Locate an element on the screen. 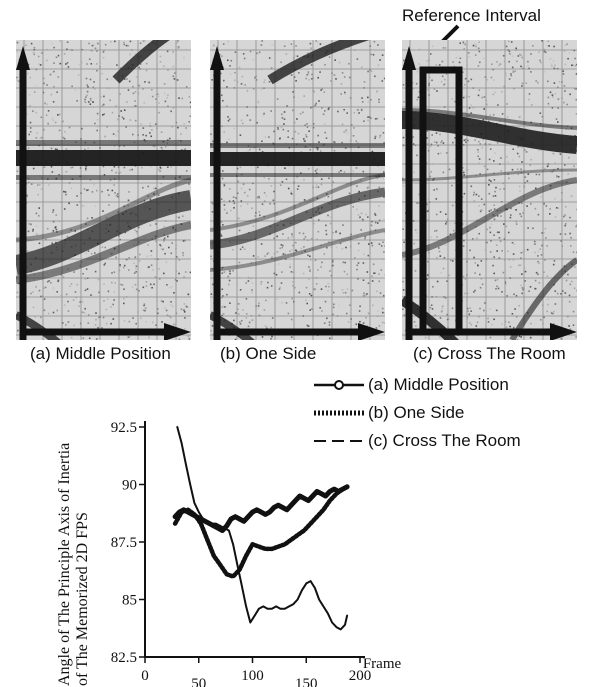 The width and height of the screenshot is (589, 687). plot-frame is located at coordinates (254, 539).